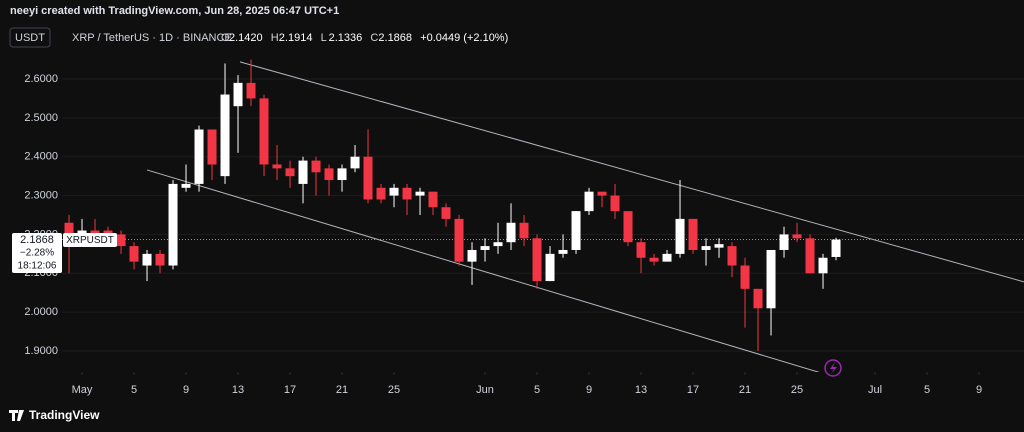 The width and height of the screenshot is (1024, 432). I want to click on x-tick-label: Jul, so click(875, 390).